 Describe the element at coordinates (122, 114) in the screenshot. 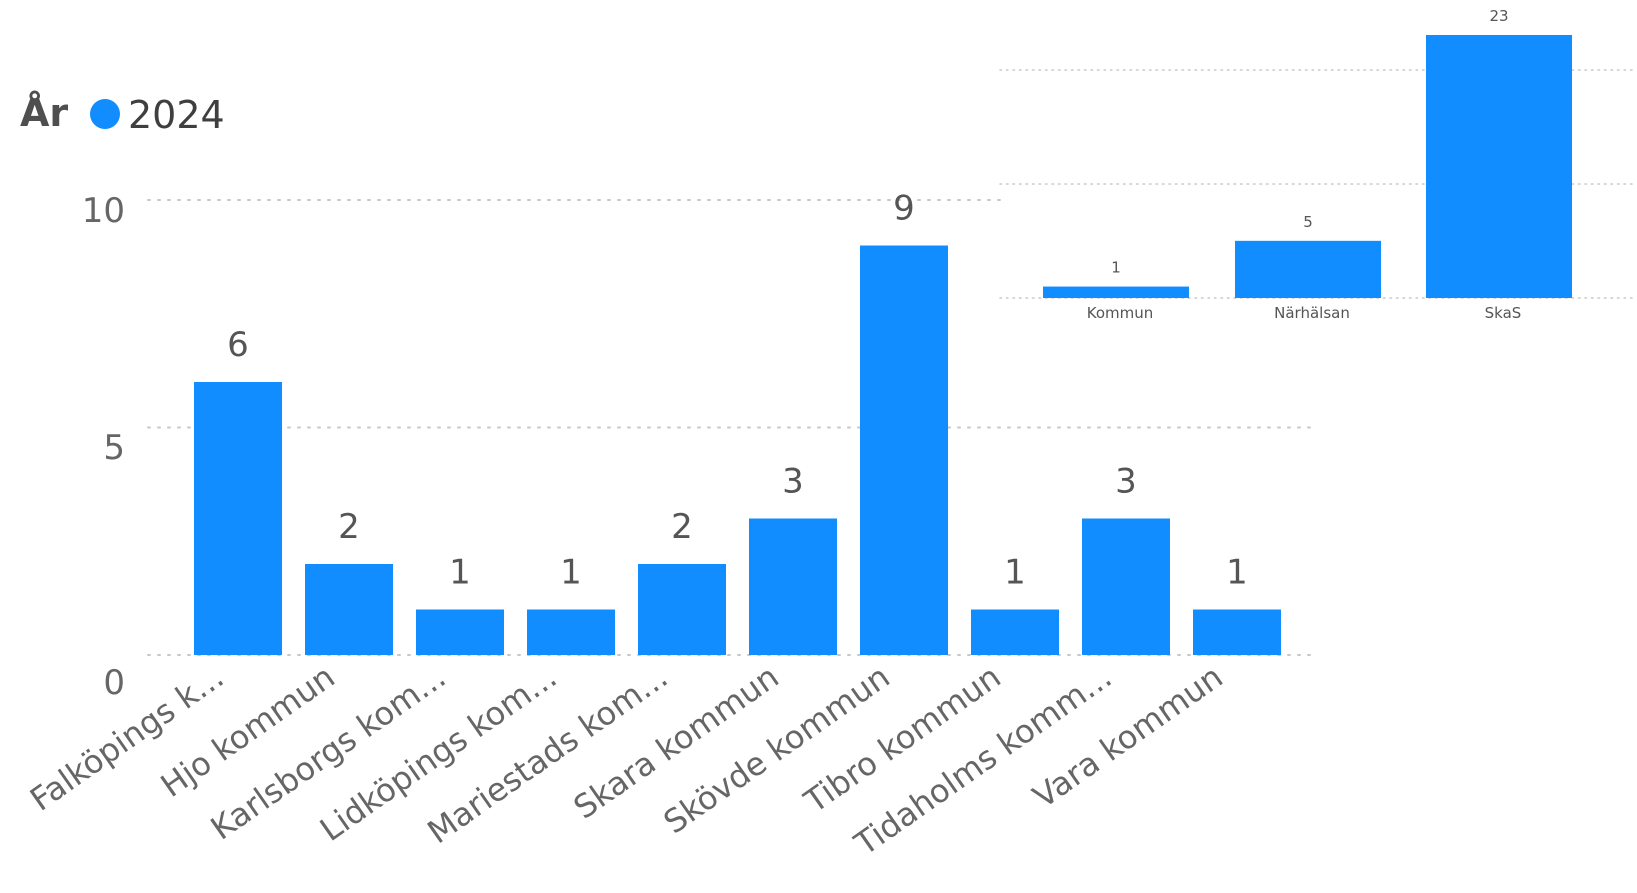

I see `legend: År 2024` at that location.